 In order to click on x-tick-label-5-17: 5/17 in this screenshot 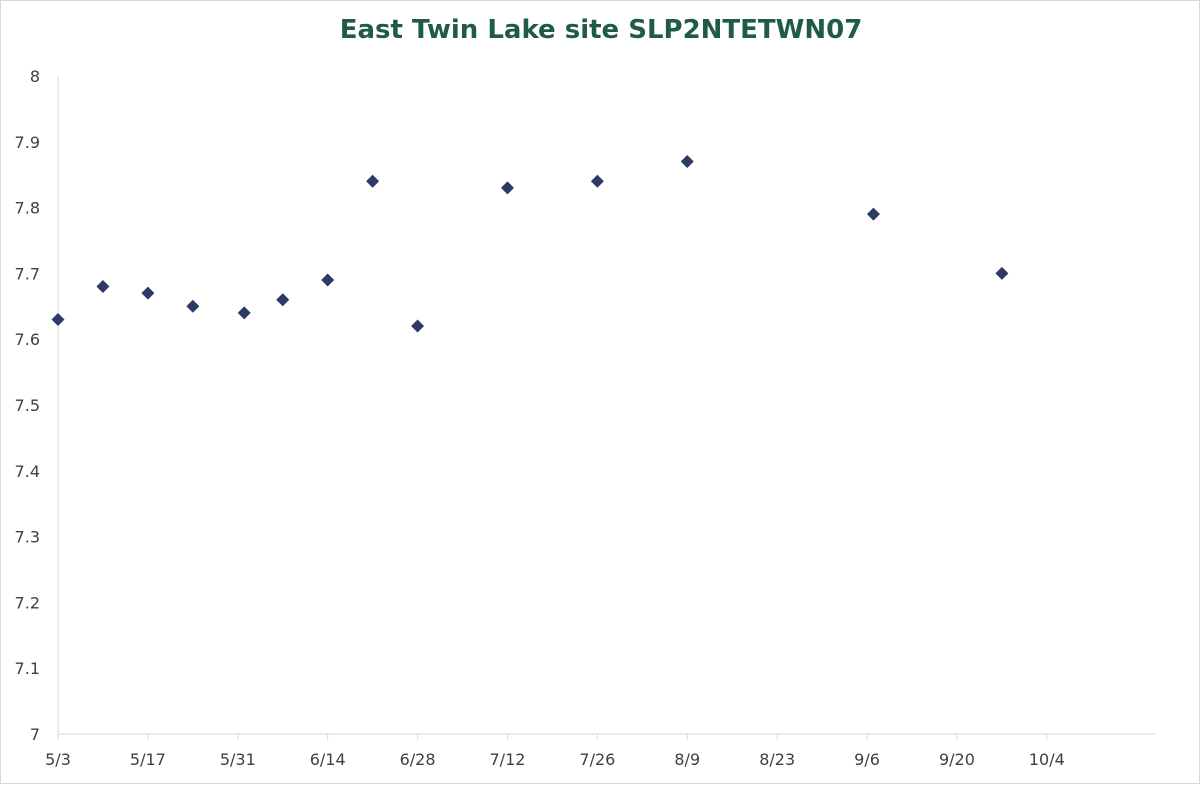, I will do `click(148, 759)`.